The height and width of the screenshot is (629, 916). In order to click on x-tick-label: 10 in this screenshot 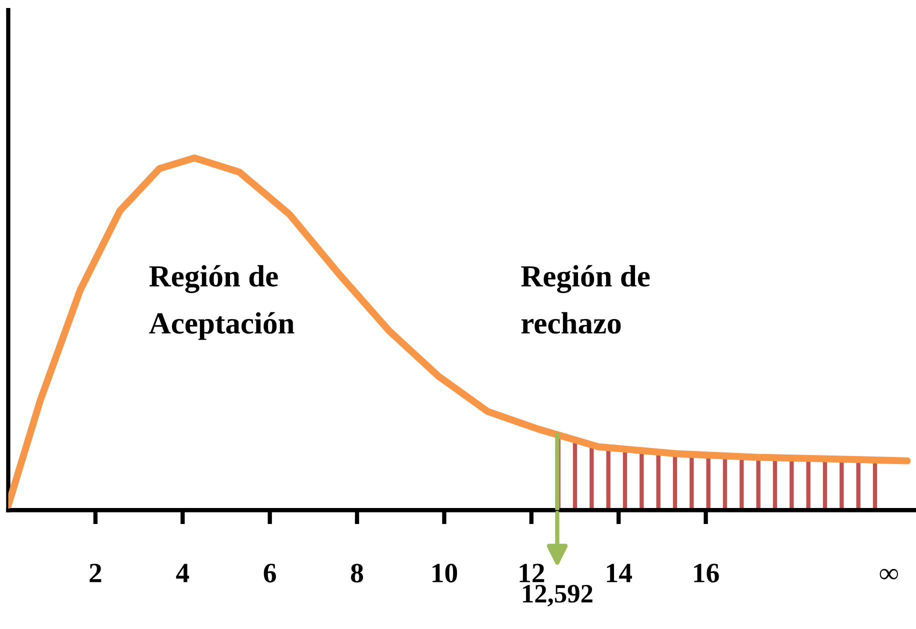, I will do `click(445, 573)`.